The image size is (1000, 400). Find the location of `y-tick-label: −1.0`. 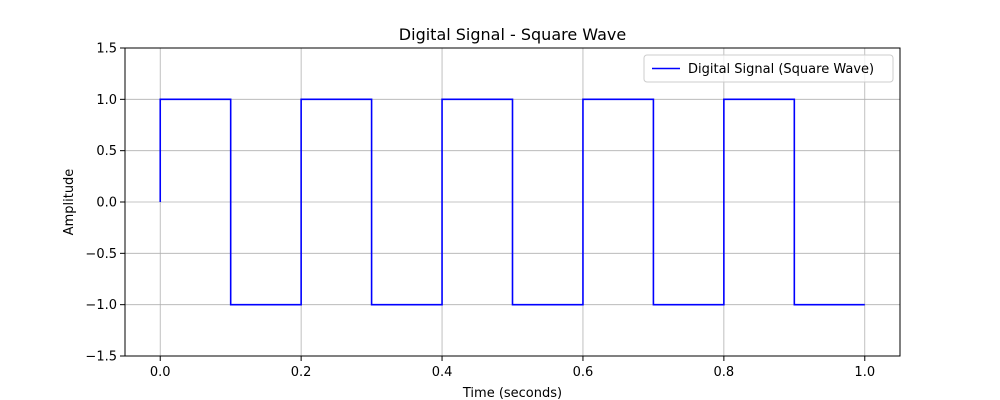

y-tick-label: −1.0 is located at coordinates (101, 305).